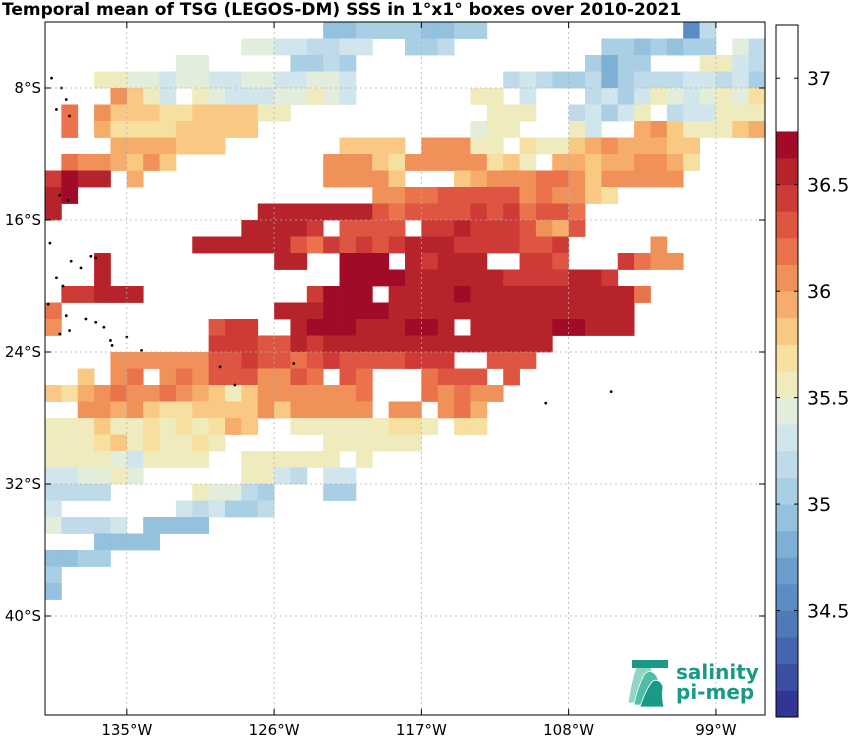 The height and width of the screenshot is (740, 853). Describe the element at coordinates (819, 79) in the screenshot. I see `colorbar-tick-label: 37` at that location.